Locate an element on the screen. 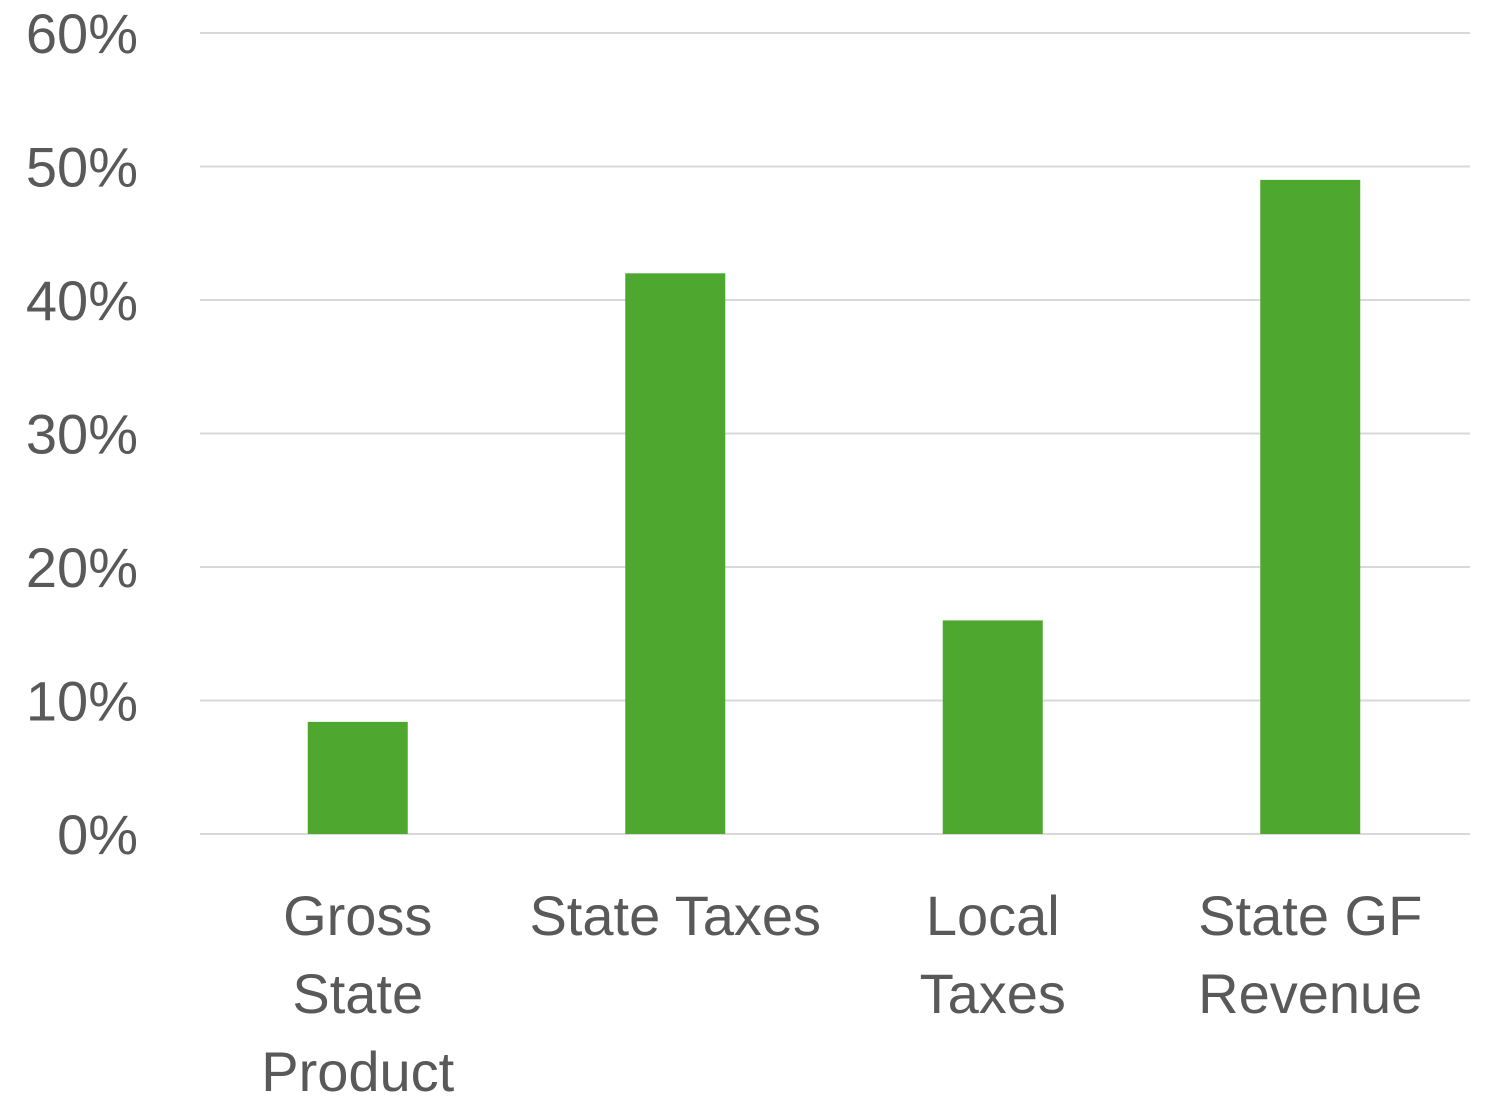 The height and width of the screenshot is (1098, 1486). y-tick-label: 20% is located at coordinates (82, 567).